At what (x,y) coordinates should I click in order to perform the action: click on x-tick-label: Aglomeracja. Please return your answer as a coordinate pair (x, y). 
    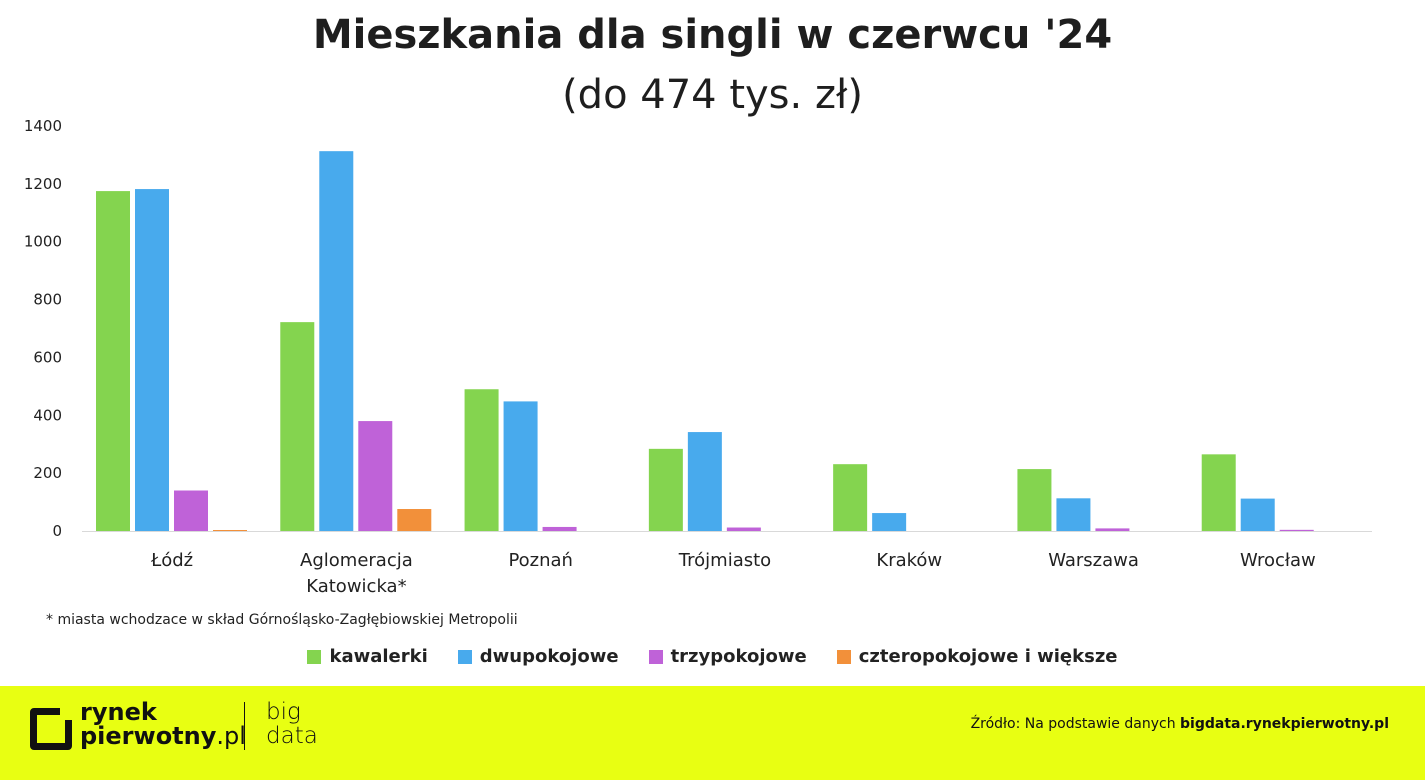
    Looking at the image, I should click on (356, 560).